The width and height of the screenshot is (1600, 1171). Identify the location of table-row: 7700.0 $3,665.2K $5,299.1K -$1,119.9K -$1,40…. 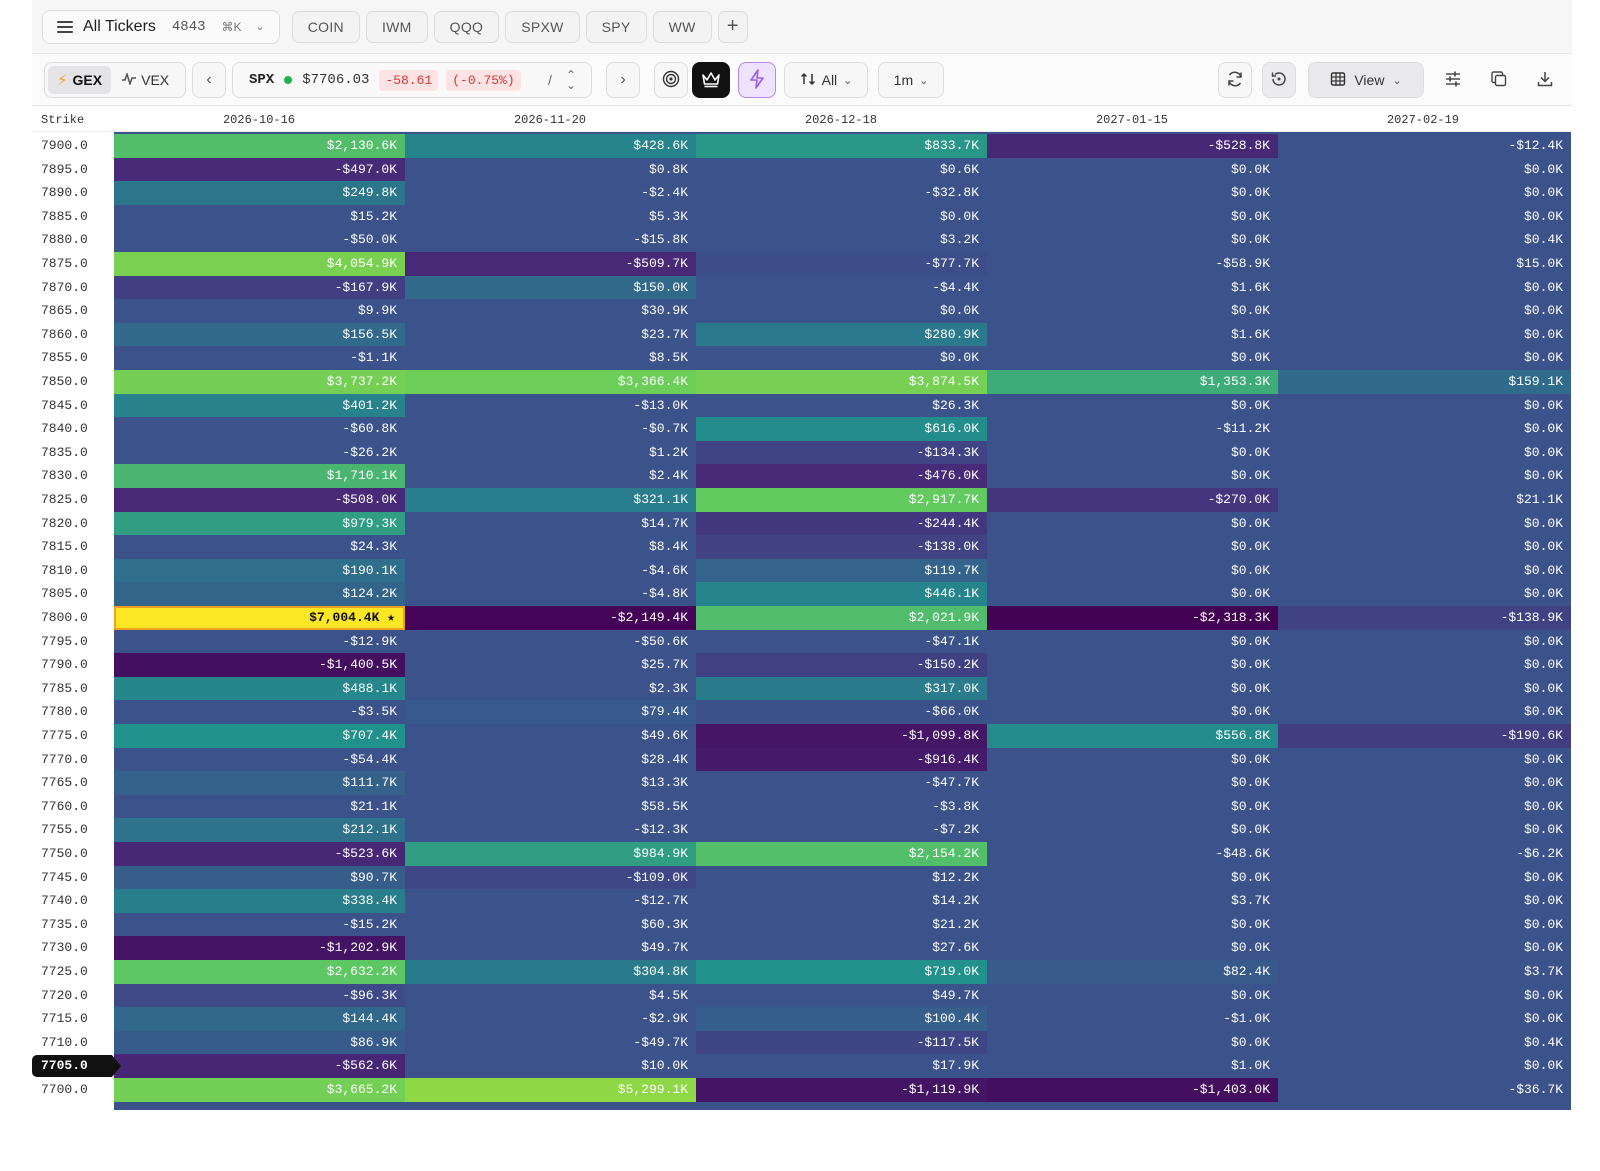
(802, 1090).